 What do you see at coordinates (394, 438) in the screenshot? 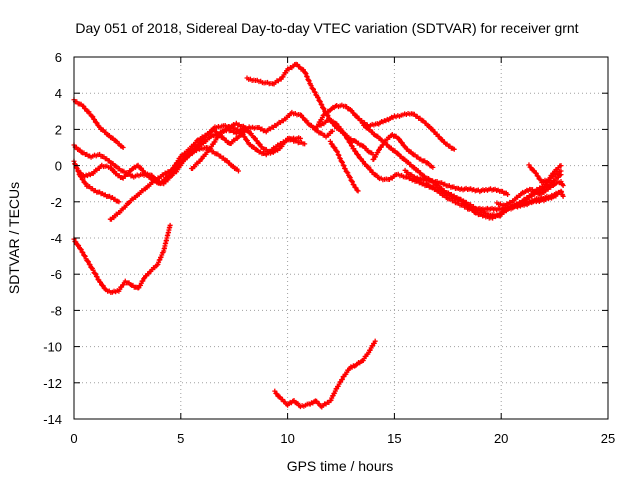
I see `x-tick-label: 15` at bounding box center [394, 438].